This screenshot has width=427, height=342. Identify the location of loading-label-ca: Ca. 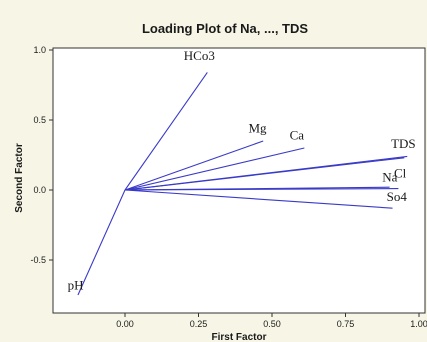
(297, 135).